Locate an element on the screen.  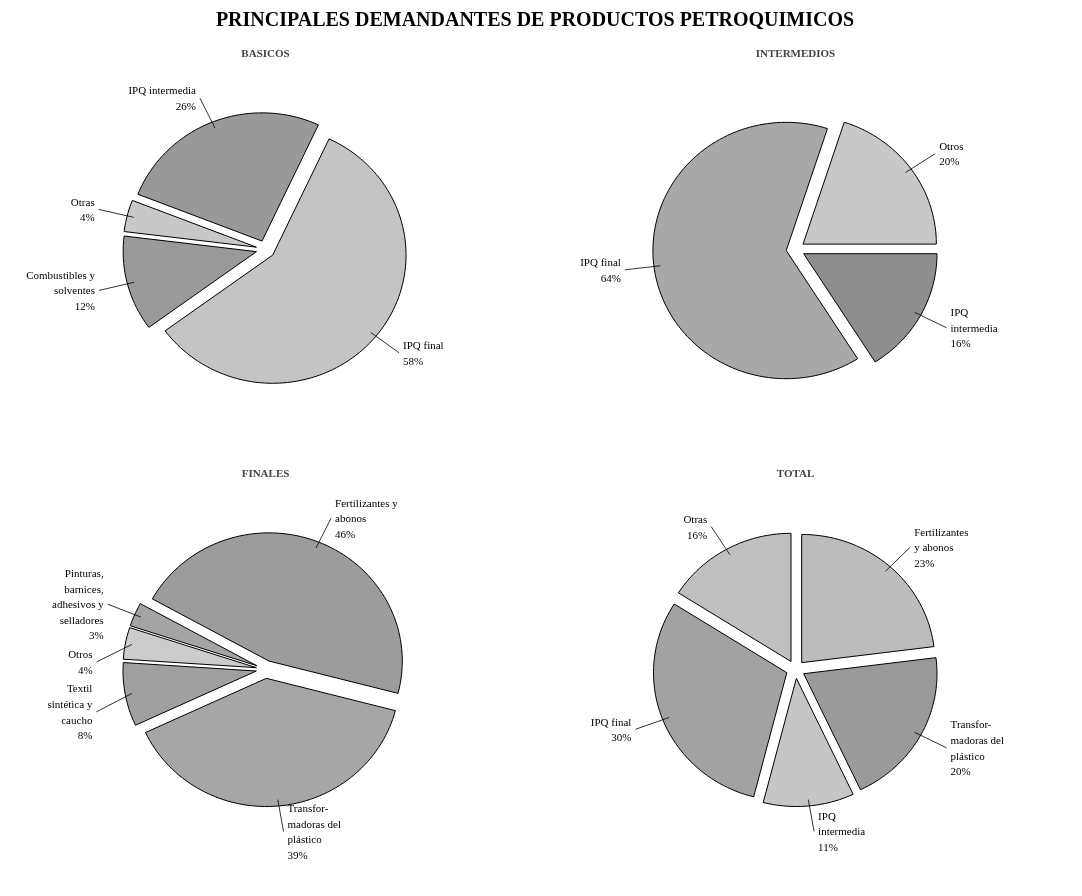
slice-label: Textil sintética y caucho is located at coordinates (70, 704).